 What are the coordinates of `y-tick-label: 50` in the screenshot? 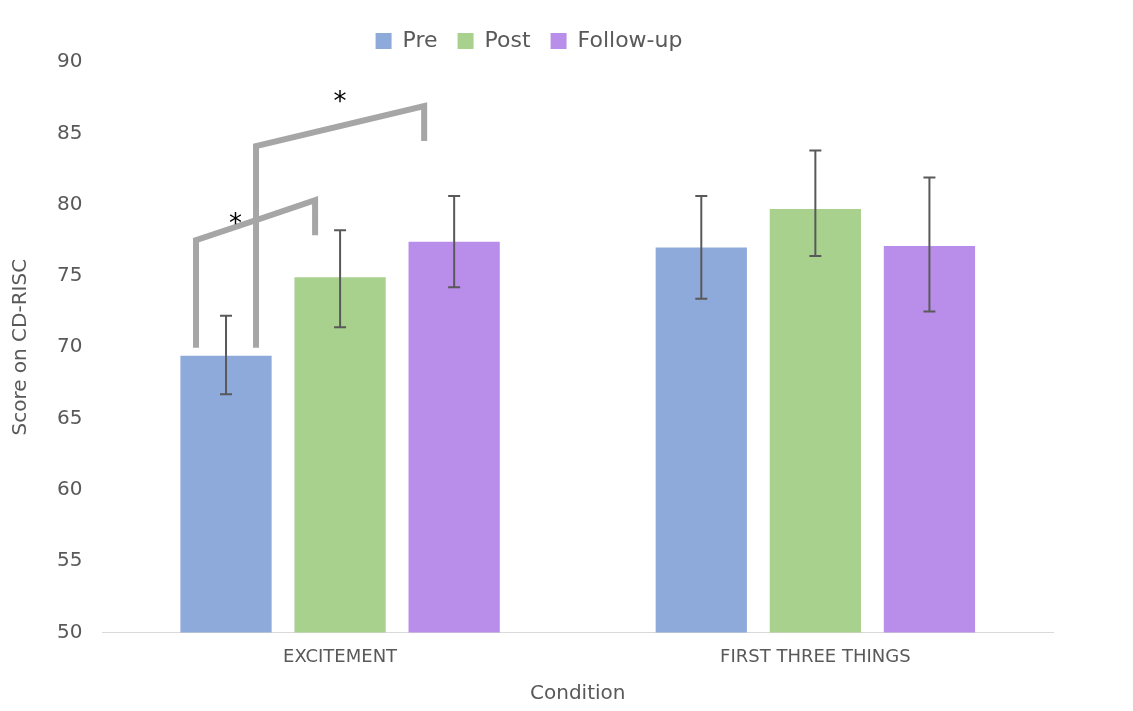 It's located at (70, 630).